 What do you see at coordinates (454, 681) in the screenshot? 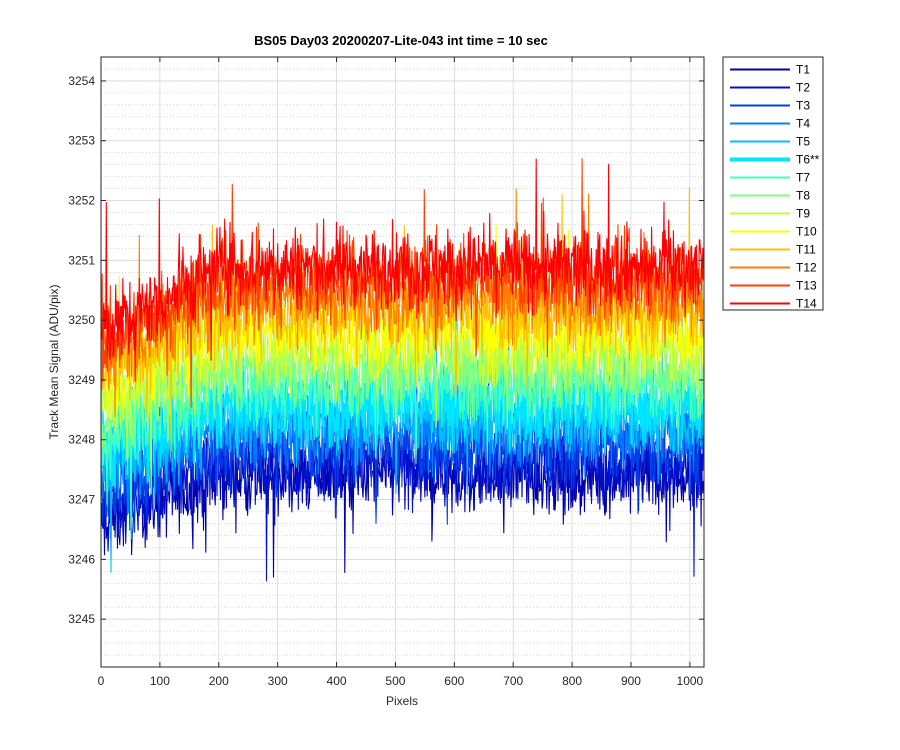
I see `x-tick-label: 600` at bounding box center [454, 681].